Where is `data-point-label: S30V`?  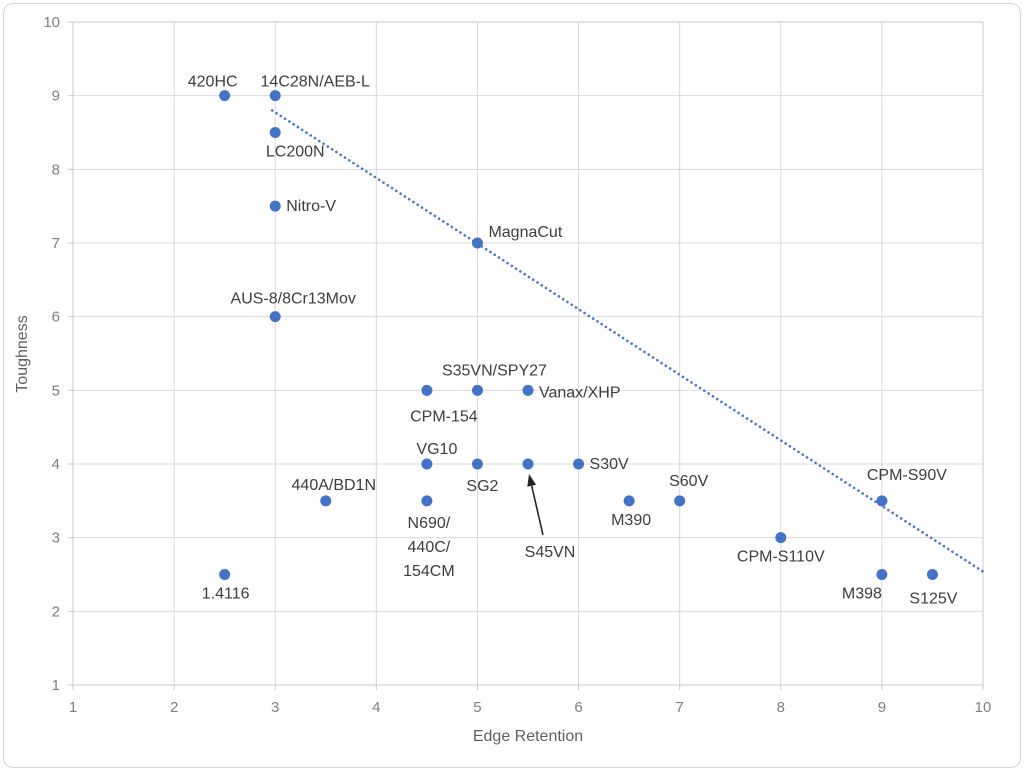 data-point-label: S30V is located at coordinates (609, 464).